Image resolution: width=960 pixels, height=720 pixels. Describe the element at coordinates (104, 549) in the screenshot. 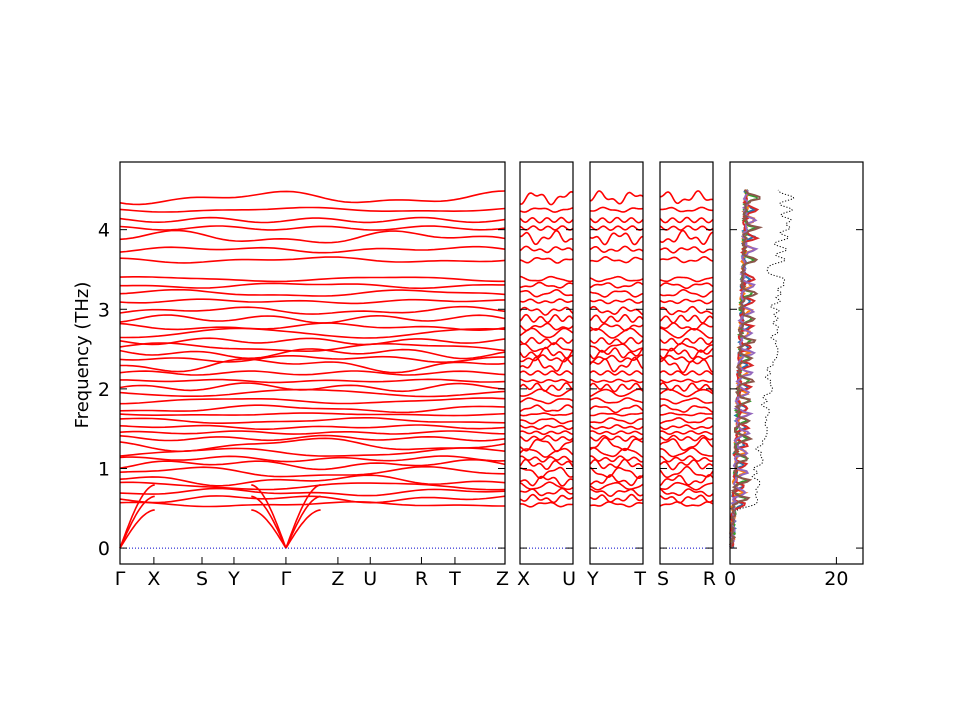

I see `y-tick-label: 0` at that location.